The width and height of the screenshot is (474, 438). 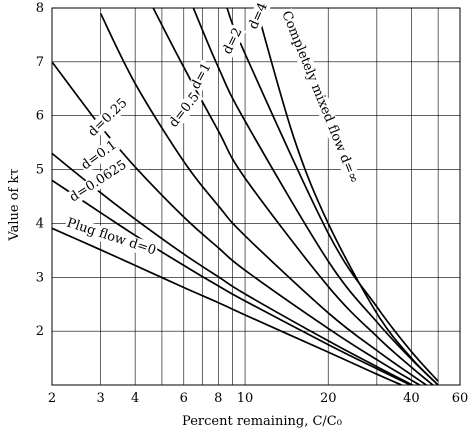 I want to click on x-tick-label: 3, so click(x=100, y=398).